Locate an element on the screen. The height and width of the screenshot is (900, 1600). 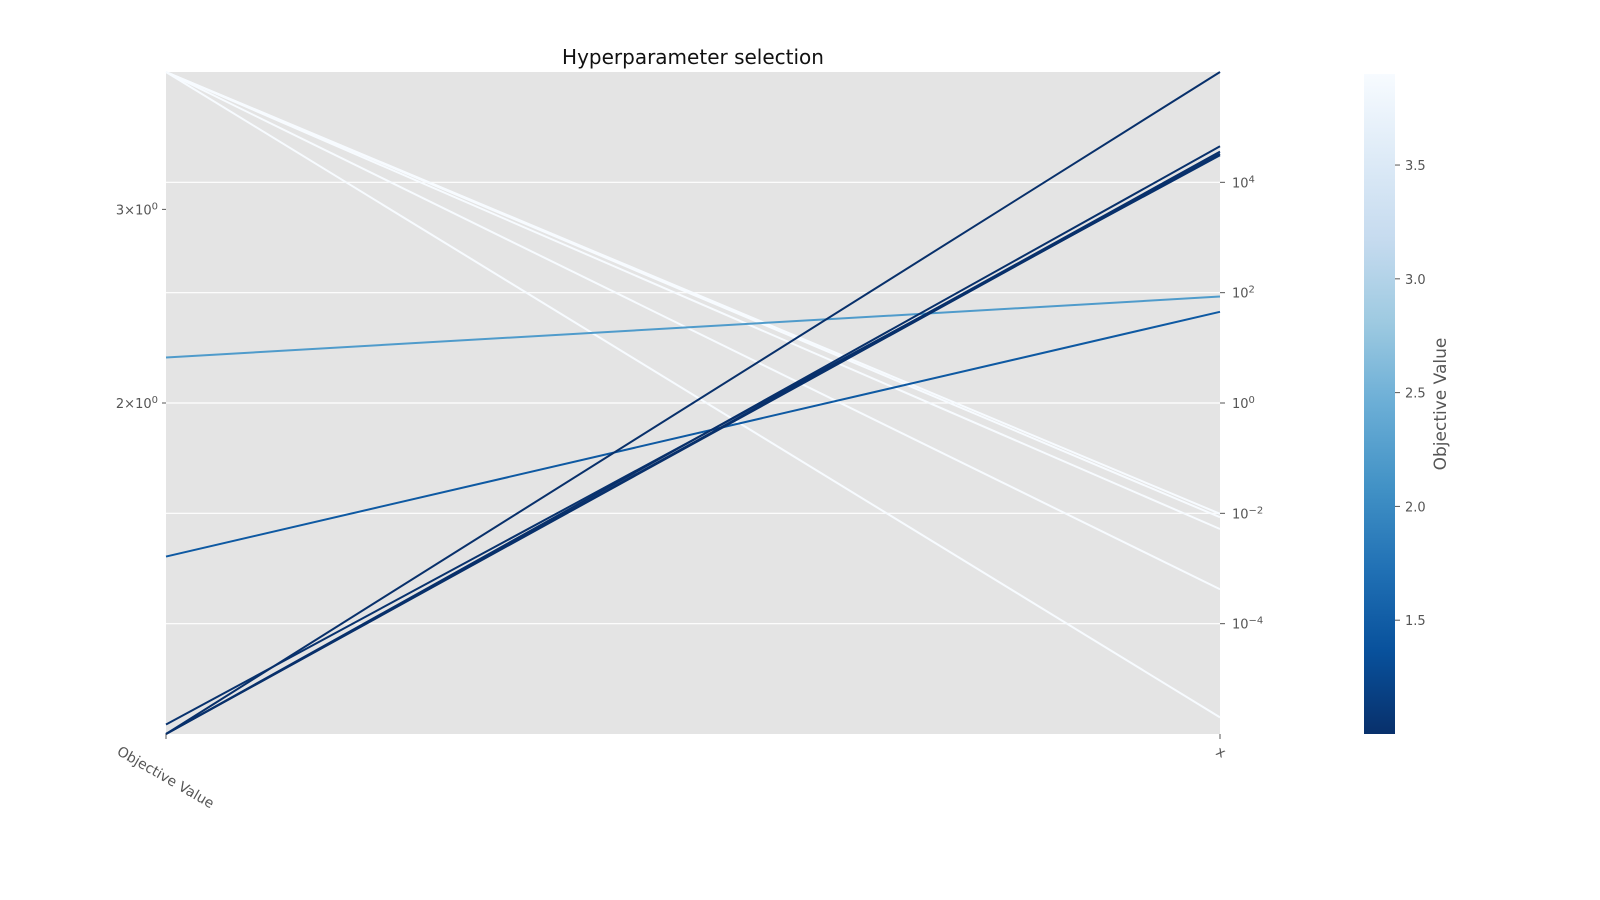
objective-axis: 2×100 3×100 is located at coordinates (141, 306).